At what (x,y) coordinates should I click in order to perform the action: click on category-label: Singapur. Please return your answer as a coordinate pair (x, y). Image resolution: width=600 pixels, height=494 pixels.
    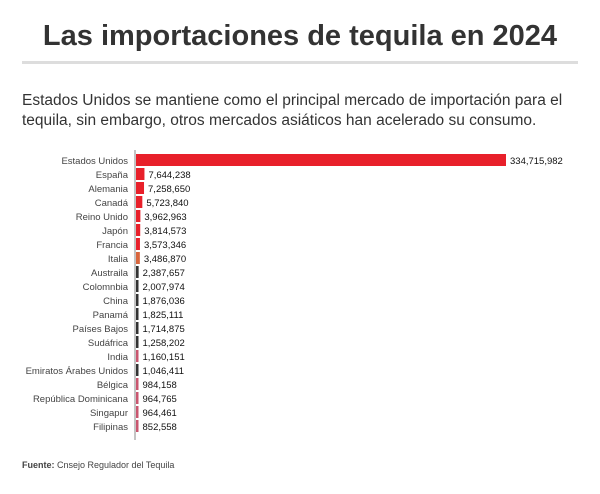
    Looking at the image, I should click on (109, 413).